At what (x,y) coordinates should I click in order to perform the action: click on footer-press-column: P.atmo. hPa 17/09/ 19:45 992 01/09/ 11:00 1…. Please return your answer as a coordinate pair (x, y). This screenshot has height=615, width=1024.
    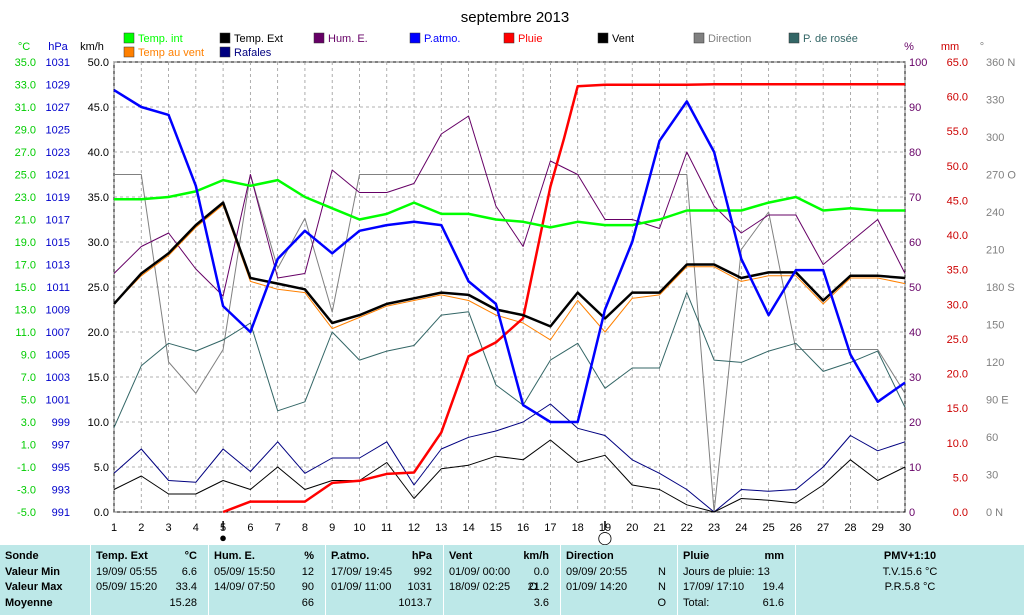
    Looking at the image, I should click on (384, 580).